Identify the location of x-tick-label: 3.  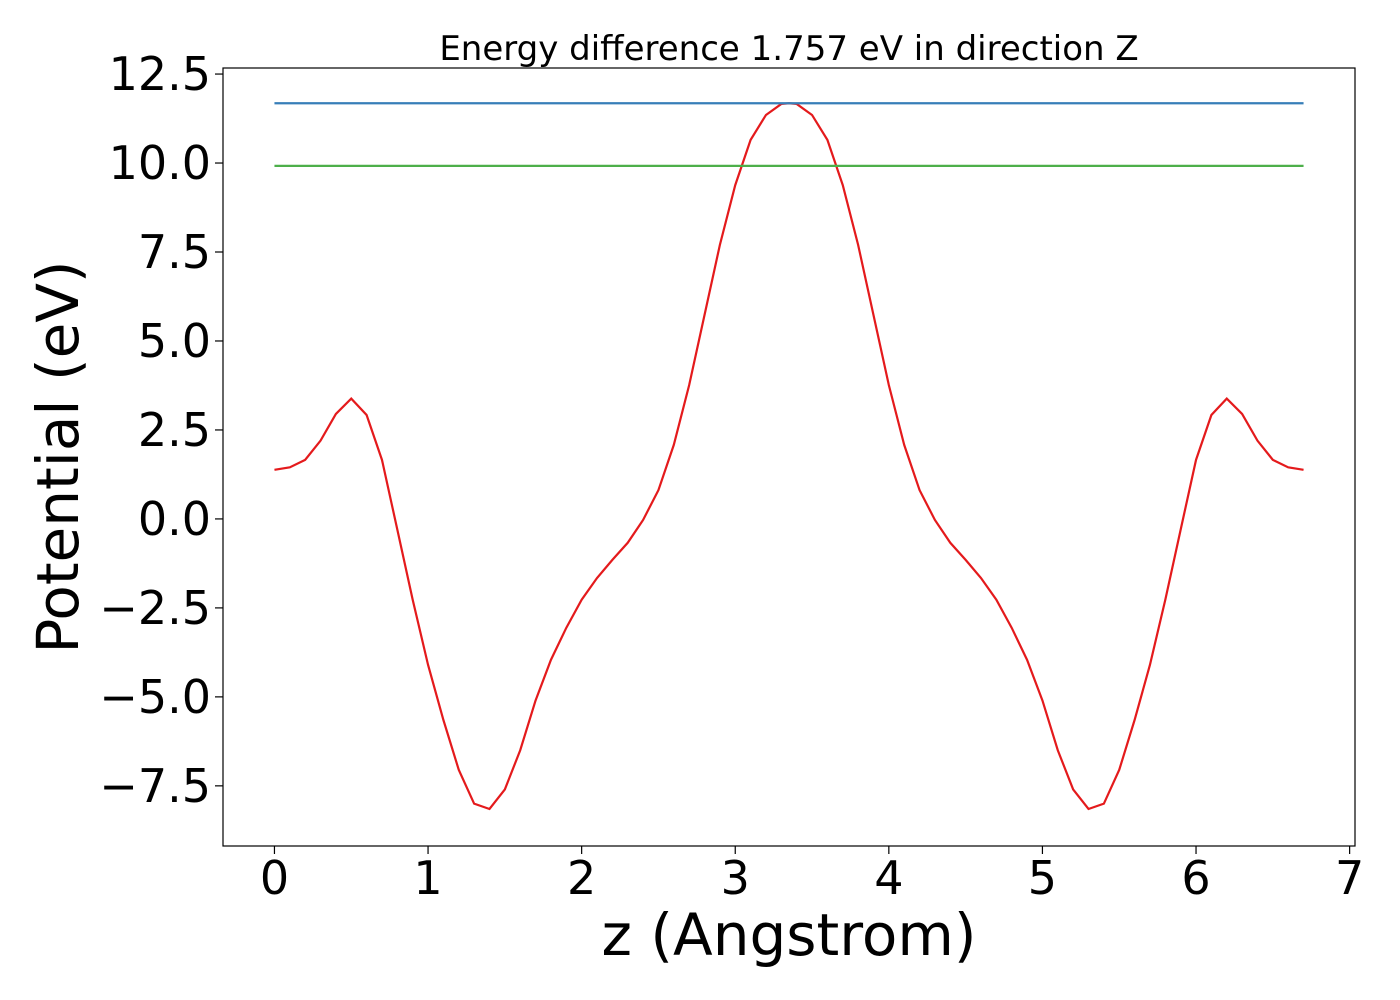
(735, 878).